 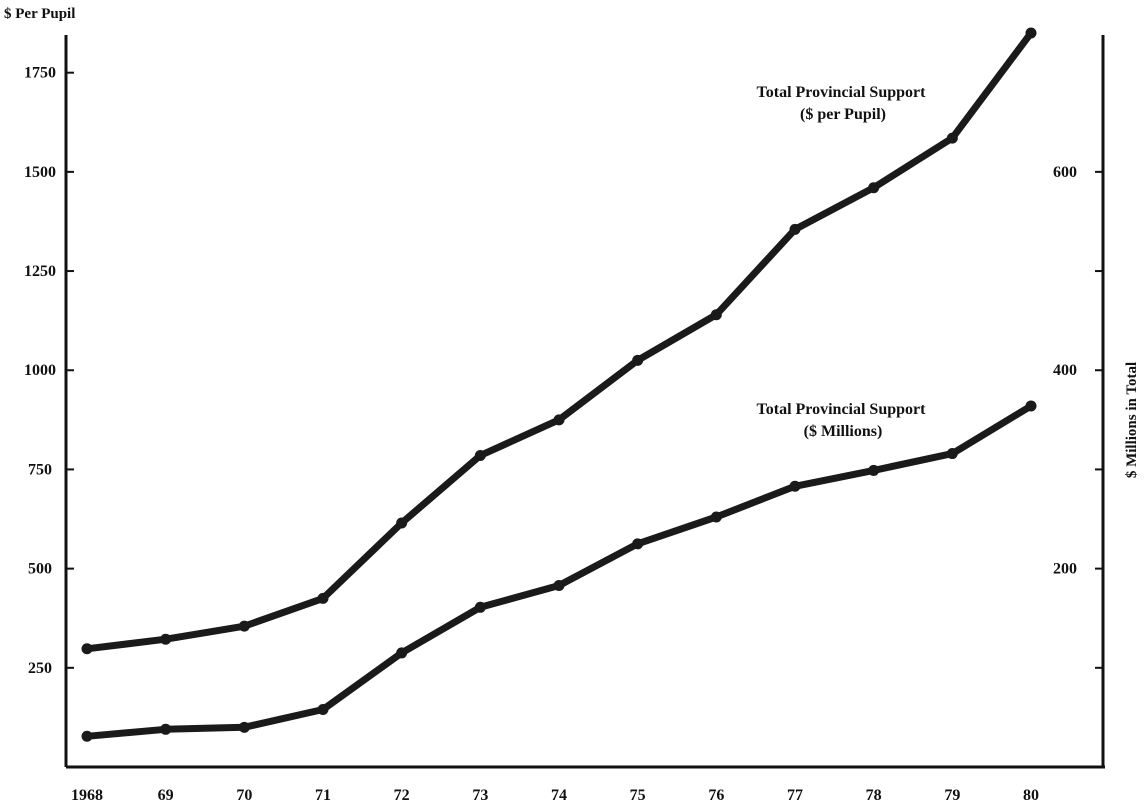 What do you see at coordinates (795, 795) in the screenshot?
I see `x-tick-label: 77` at bounding box center [795, 795].